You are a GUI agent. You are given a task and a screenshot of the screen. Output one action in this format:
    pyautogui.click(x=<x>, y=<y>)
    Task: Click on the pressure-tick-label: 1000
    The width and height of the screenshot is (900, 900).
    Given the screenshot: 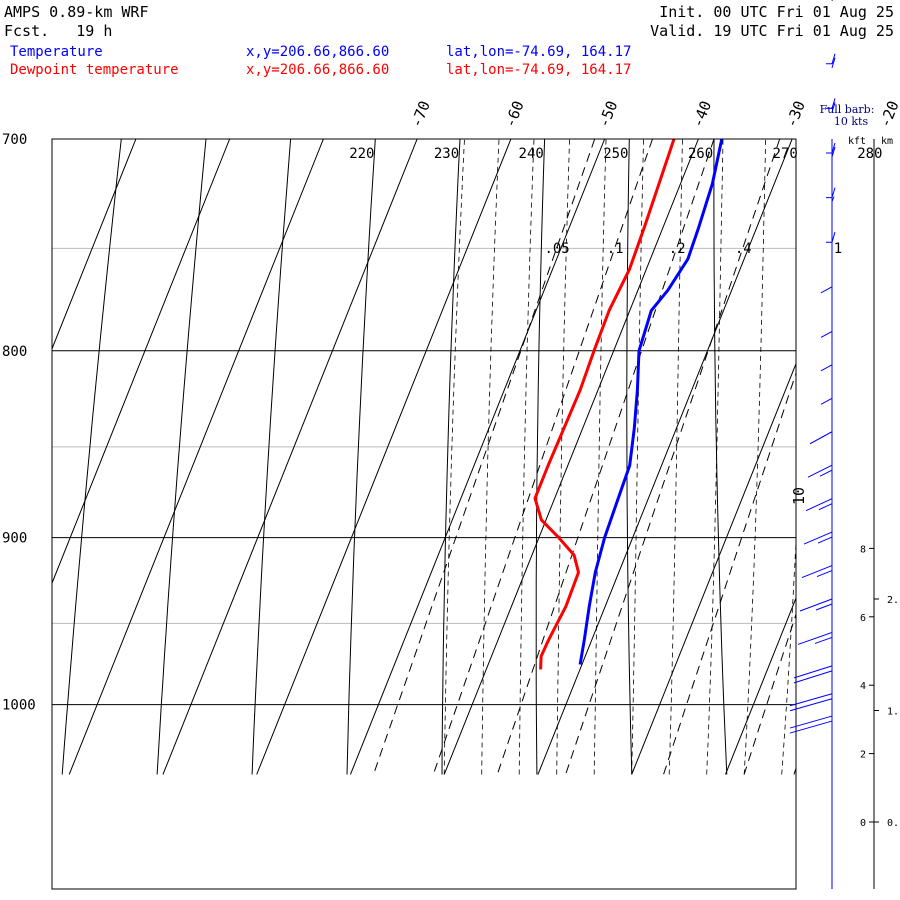 What is the action you would take?
    pyautogui.click(x=19, y=706)
    